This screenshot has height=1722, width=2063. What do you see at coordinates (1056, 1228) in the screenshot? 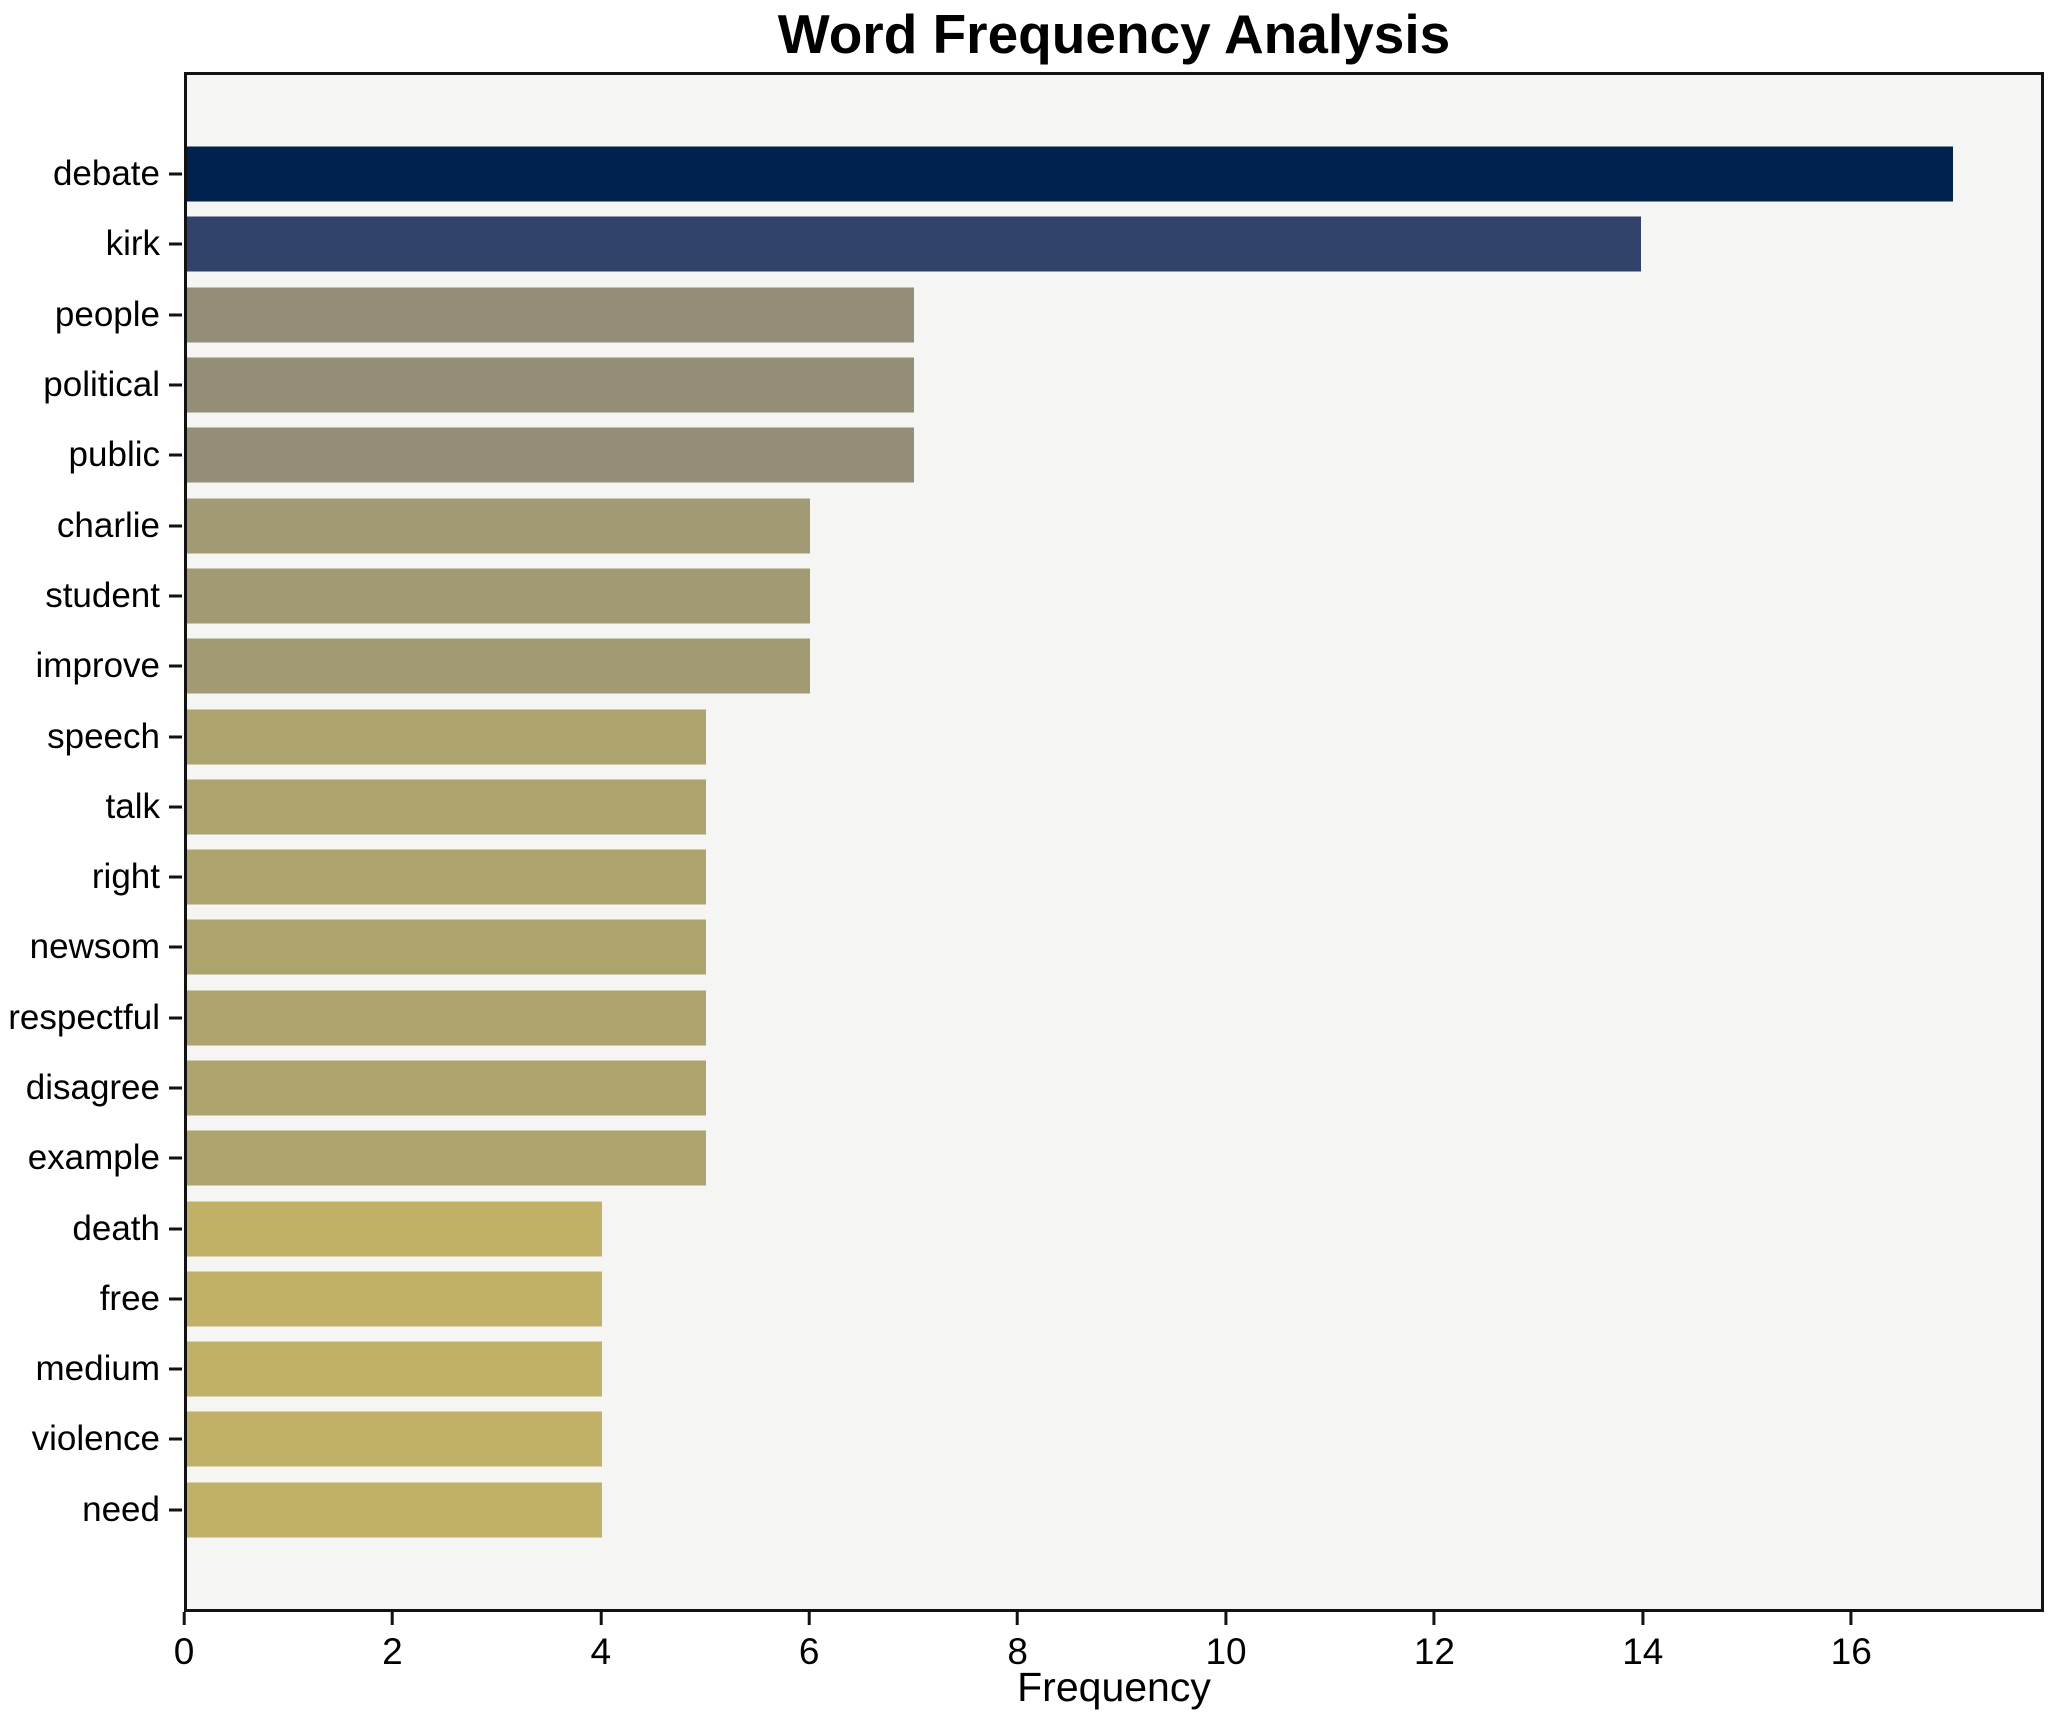
I see `bar-row: death` at bounding box center [1056, 1228].